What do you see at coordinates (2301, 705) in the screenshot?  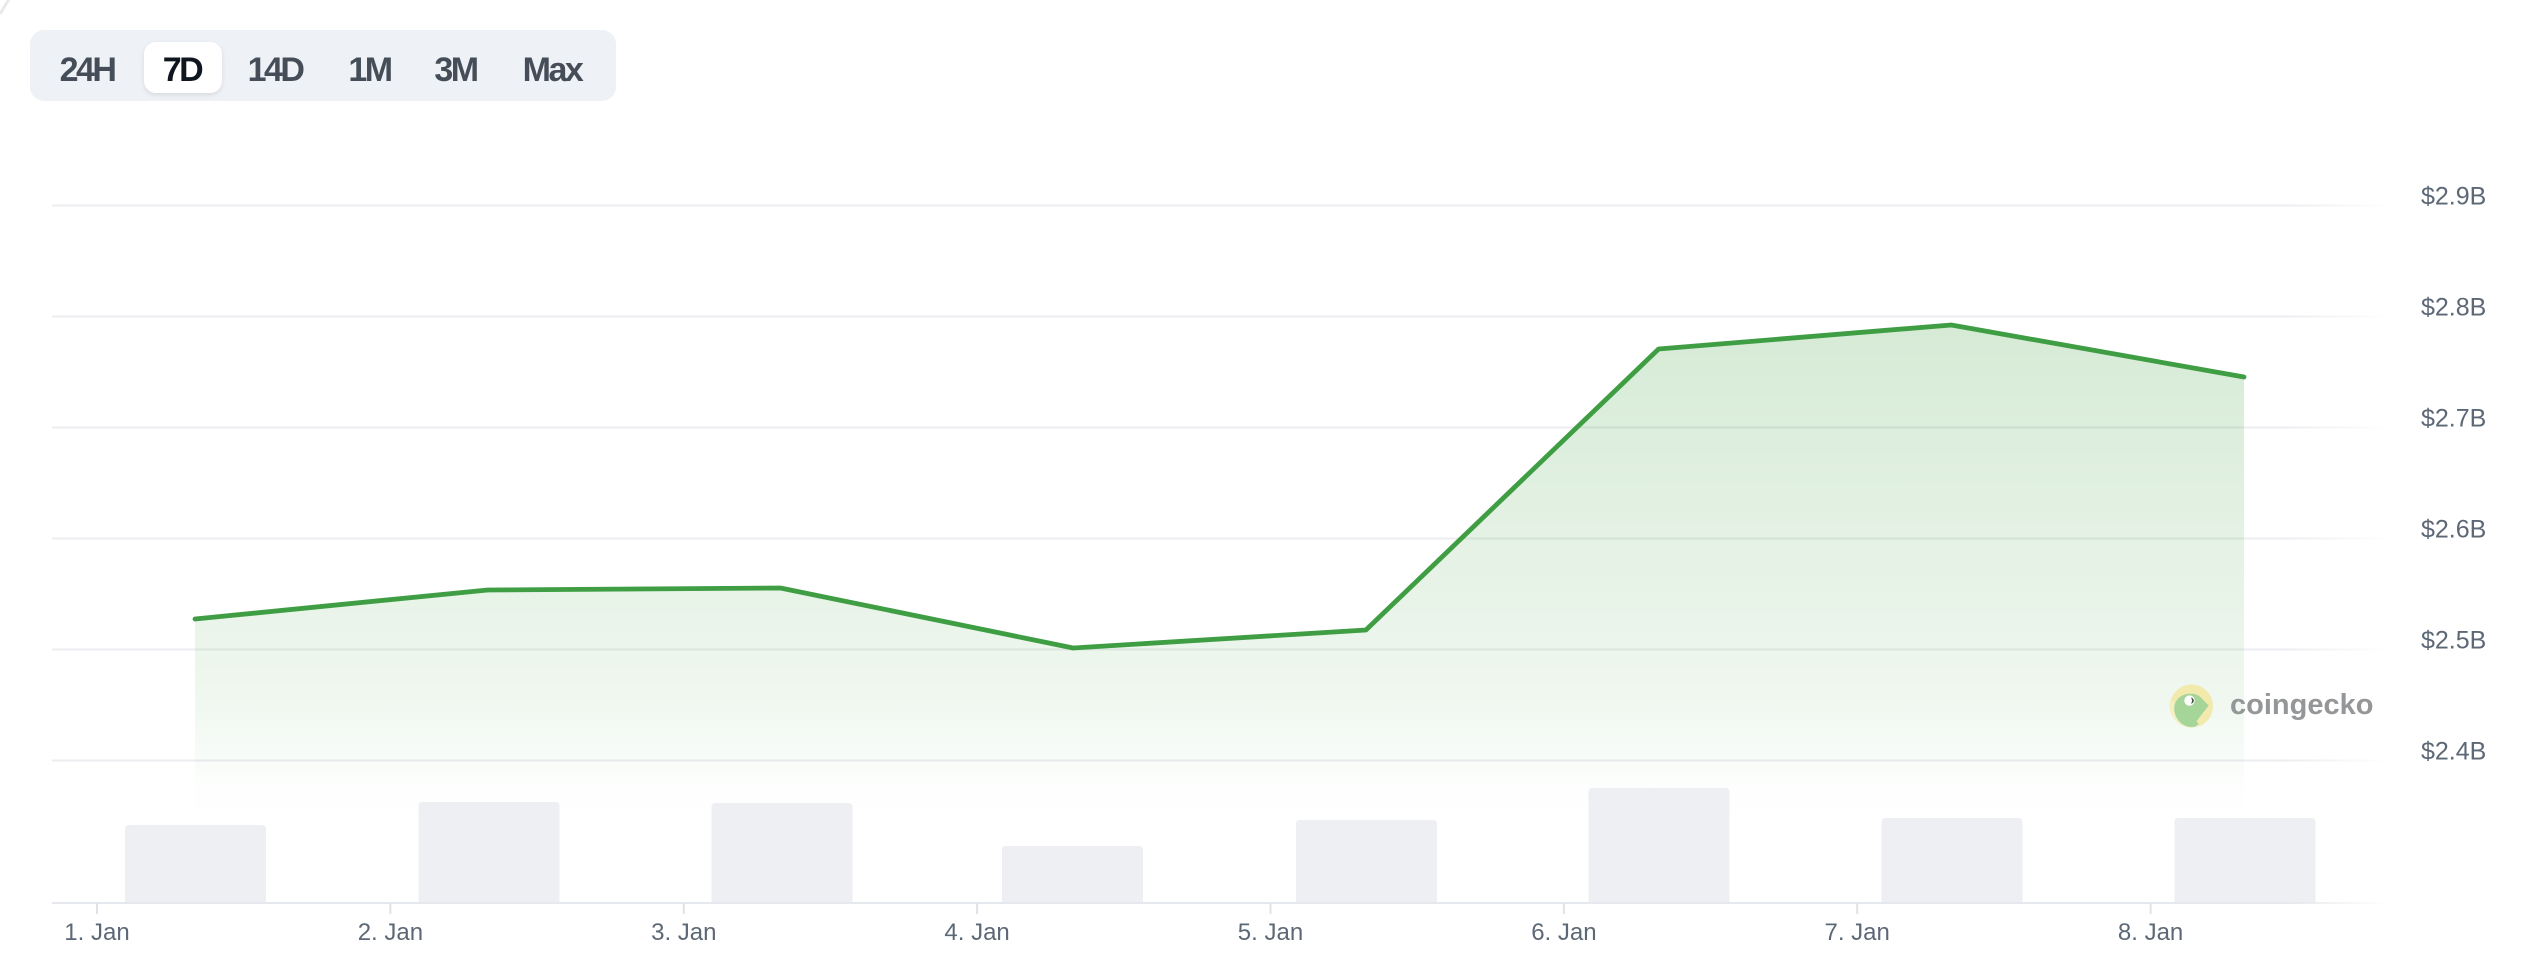 I see `svg-text: coingecko` at bounding box center [2301, 705].